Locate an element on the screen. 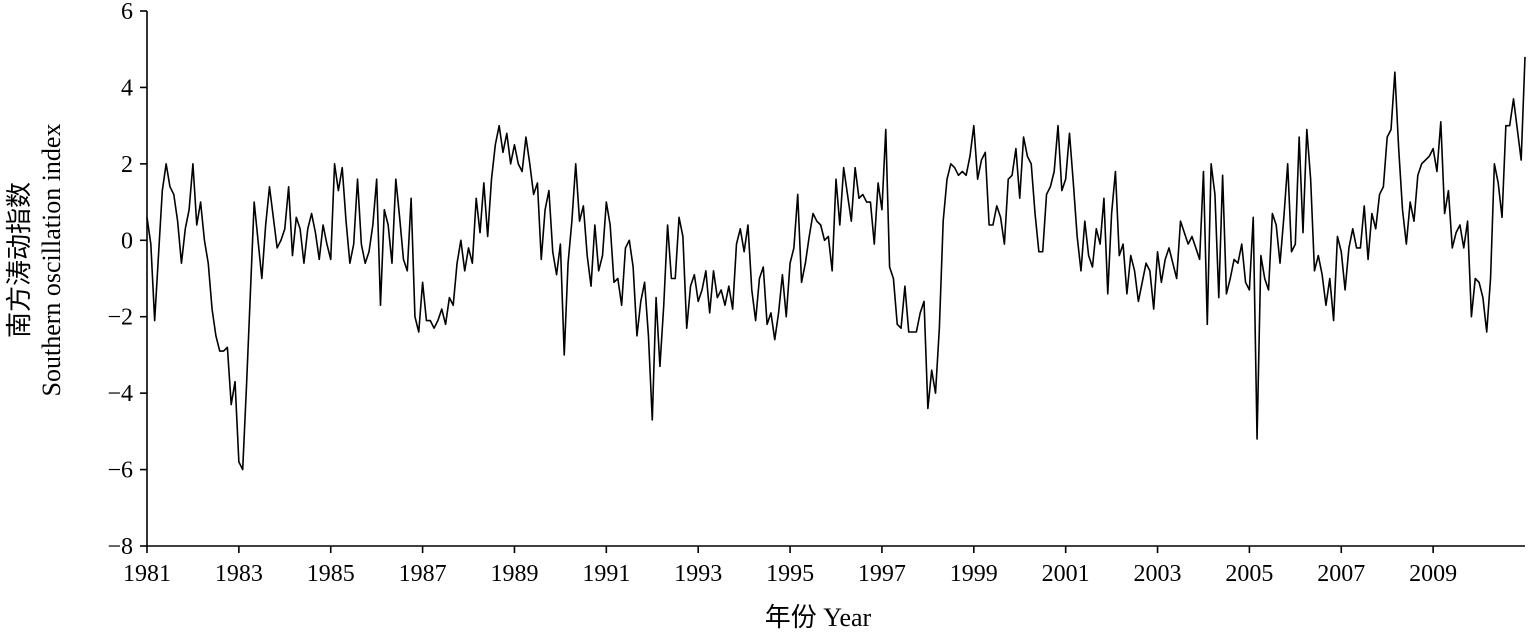 This screenshot has height=633, width=1528. x-tick-label: 1981 is located at coordinates (147, 574).